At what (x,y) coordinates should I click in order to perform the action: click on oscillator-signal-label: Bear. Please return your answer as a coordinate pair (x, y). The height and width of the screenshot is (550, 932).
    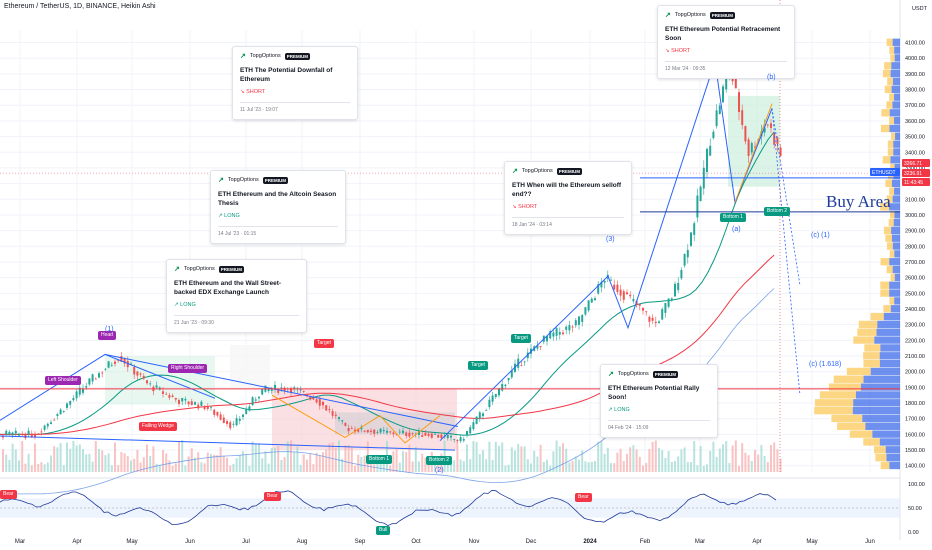
    Looking at the image, I should click on (8, 494).